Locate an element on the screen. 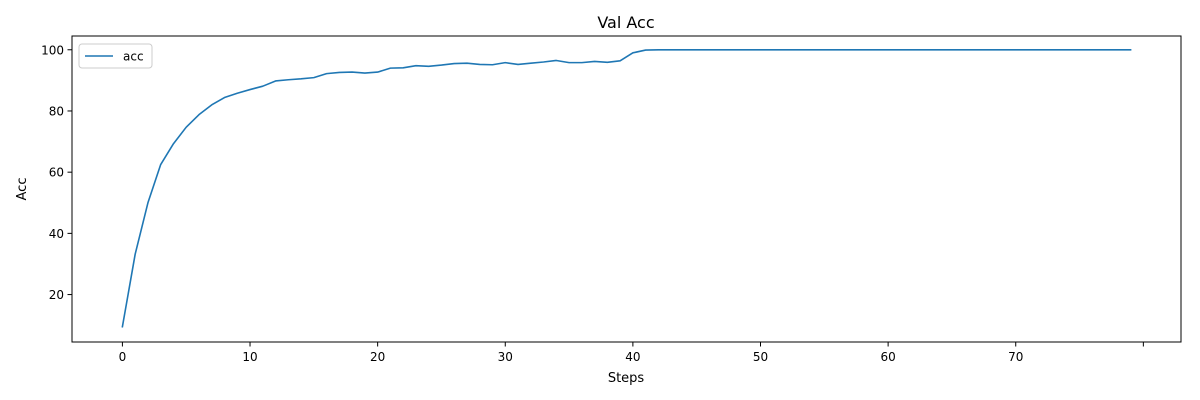 The width and height of the screenshot is (1200, 400). x-tick-label: 70 is located at coordinates (1015, 357).